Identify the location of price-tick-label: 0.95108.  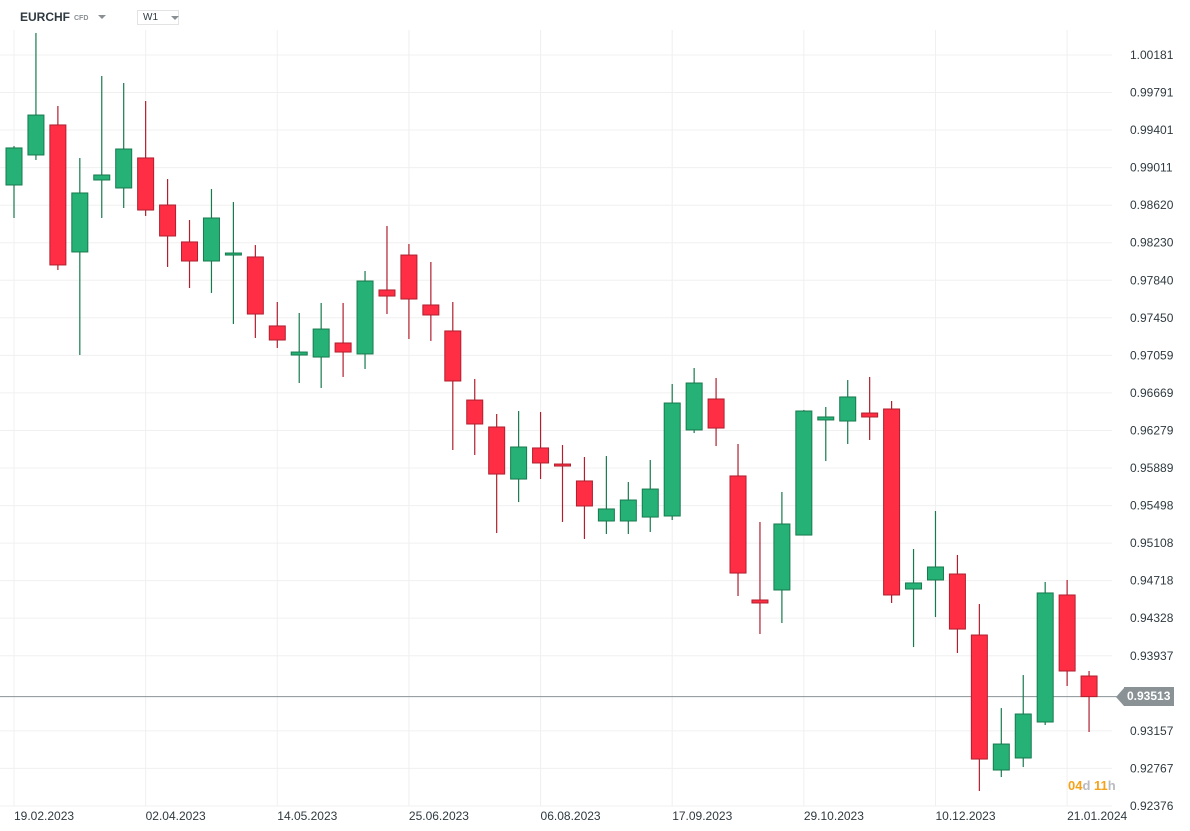
(1152, 543).